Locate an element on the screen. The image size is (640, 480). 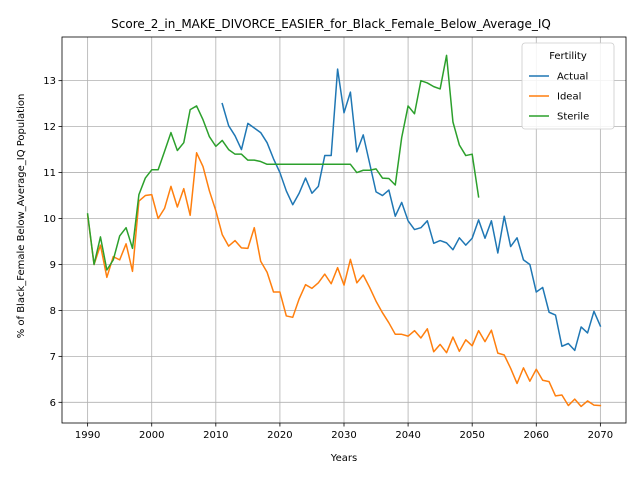
legend-box is located at coordinates (568, 86).